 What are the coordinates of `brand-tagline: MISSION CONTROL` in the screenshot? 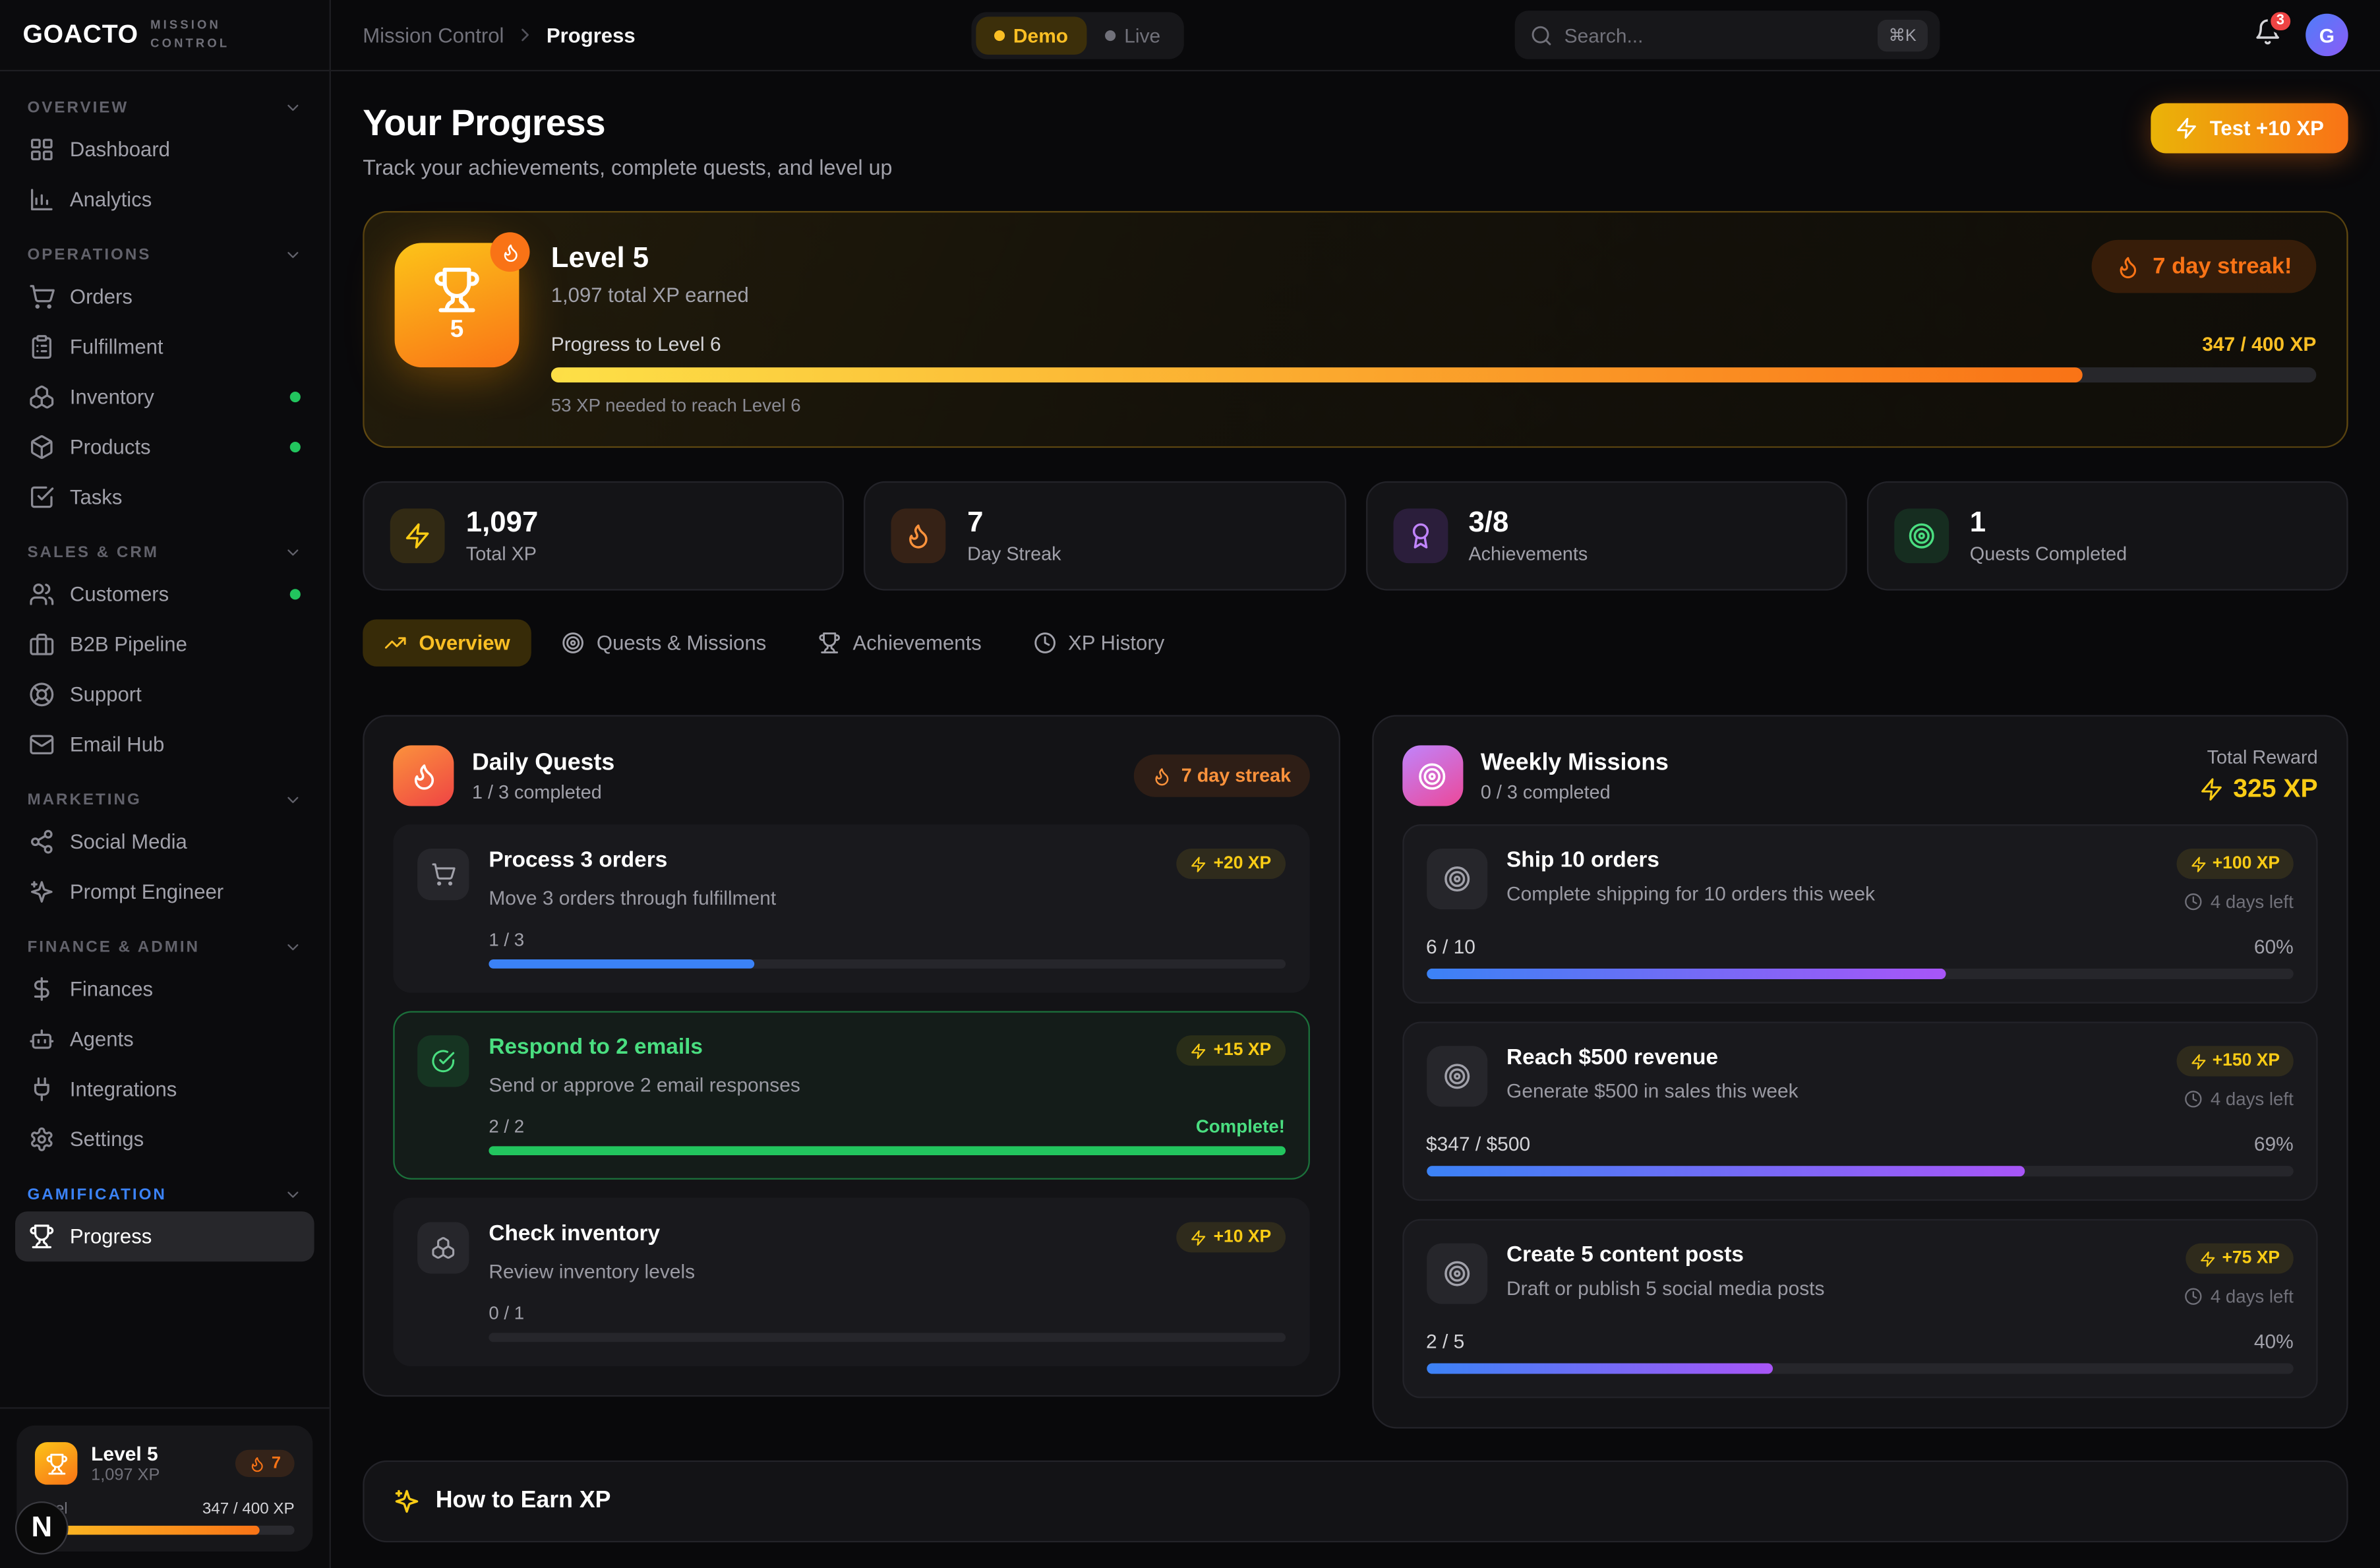 It's located at (190, 34).